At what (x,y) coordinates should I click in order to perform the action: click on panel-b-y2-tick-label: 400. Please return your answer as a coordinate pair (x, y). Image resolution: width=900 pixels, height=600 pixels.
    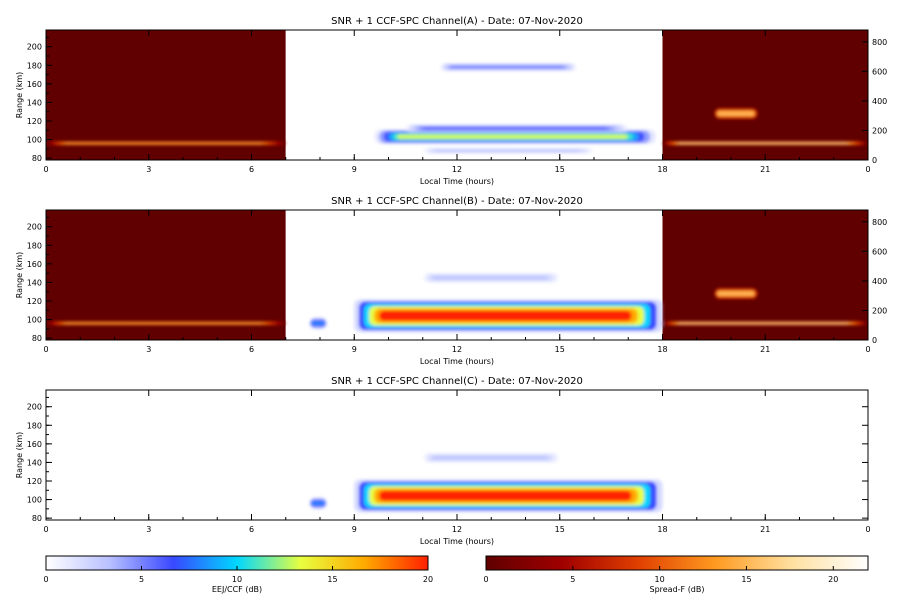
    Looking at the image, I should click on (879, 281).